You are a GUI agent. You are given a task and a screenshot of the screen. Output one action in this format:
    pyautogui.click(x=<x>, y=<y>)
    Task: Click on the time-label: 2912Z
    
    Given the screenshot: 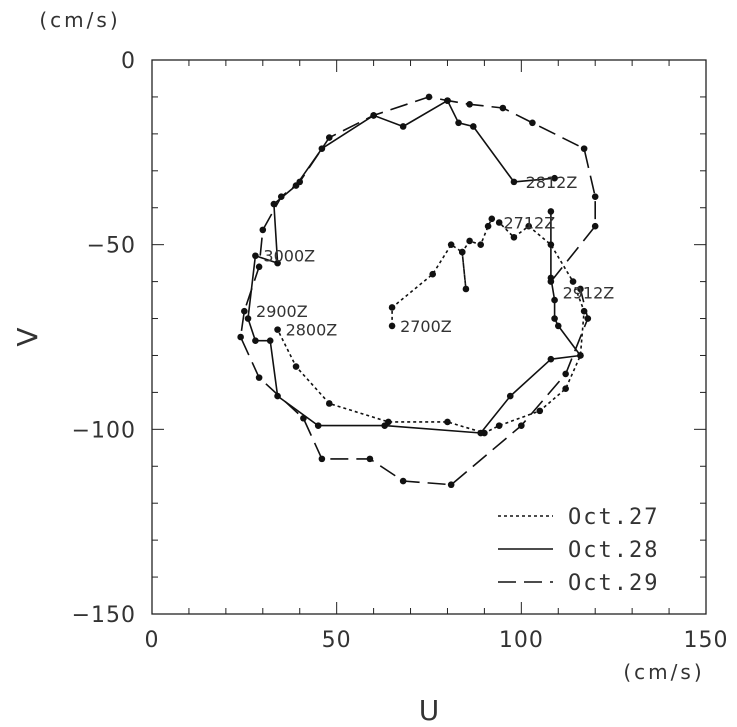 What is the action you would take?
    pyautogui.click(x=589, y=293)
    